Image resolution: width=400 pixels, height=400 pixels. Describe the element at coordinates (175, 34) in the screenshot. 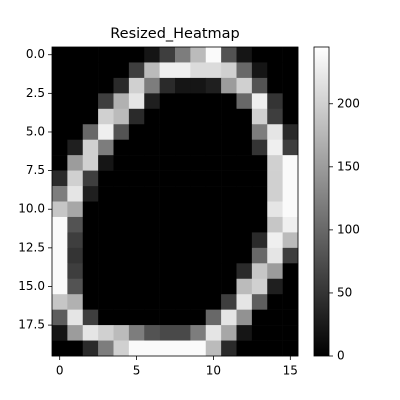

I see `chart-title: Resized_Heatmap` at that location.